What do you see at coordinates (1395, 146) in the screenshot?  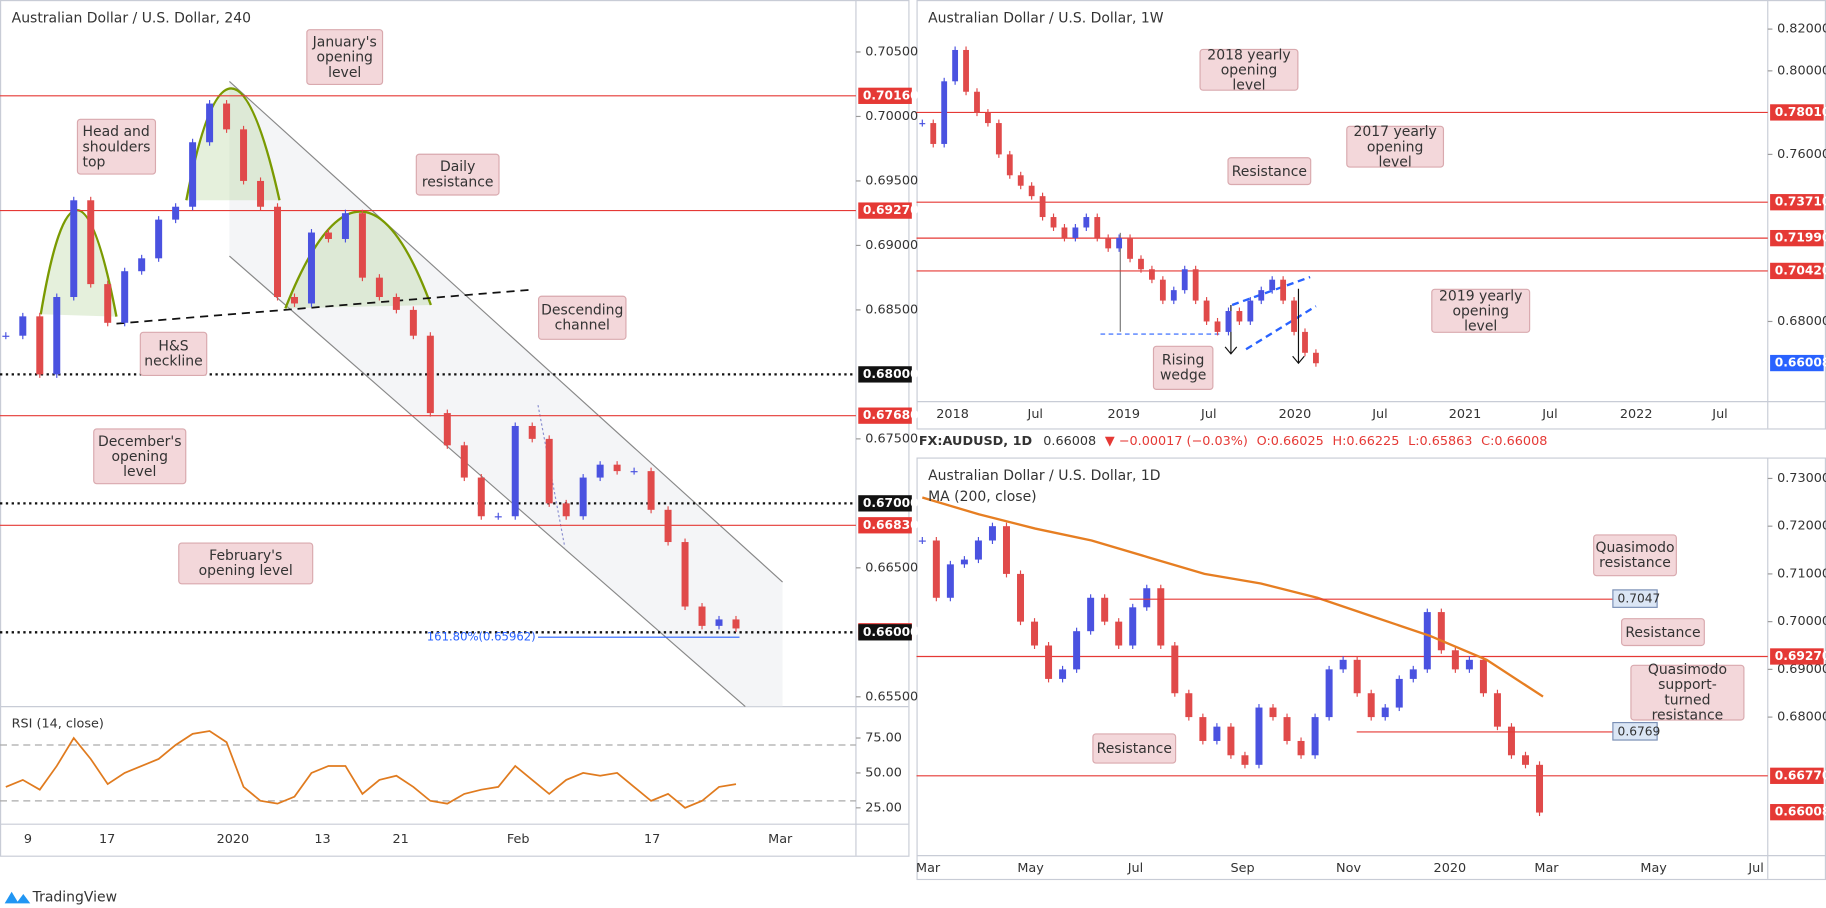 I see `callout: 2017 yearly opening level` at bounding box center [1395, 146].